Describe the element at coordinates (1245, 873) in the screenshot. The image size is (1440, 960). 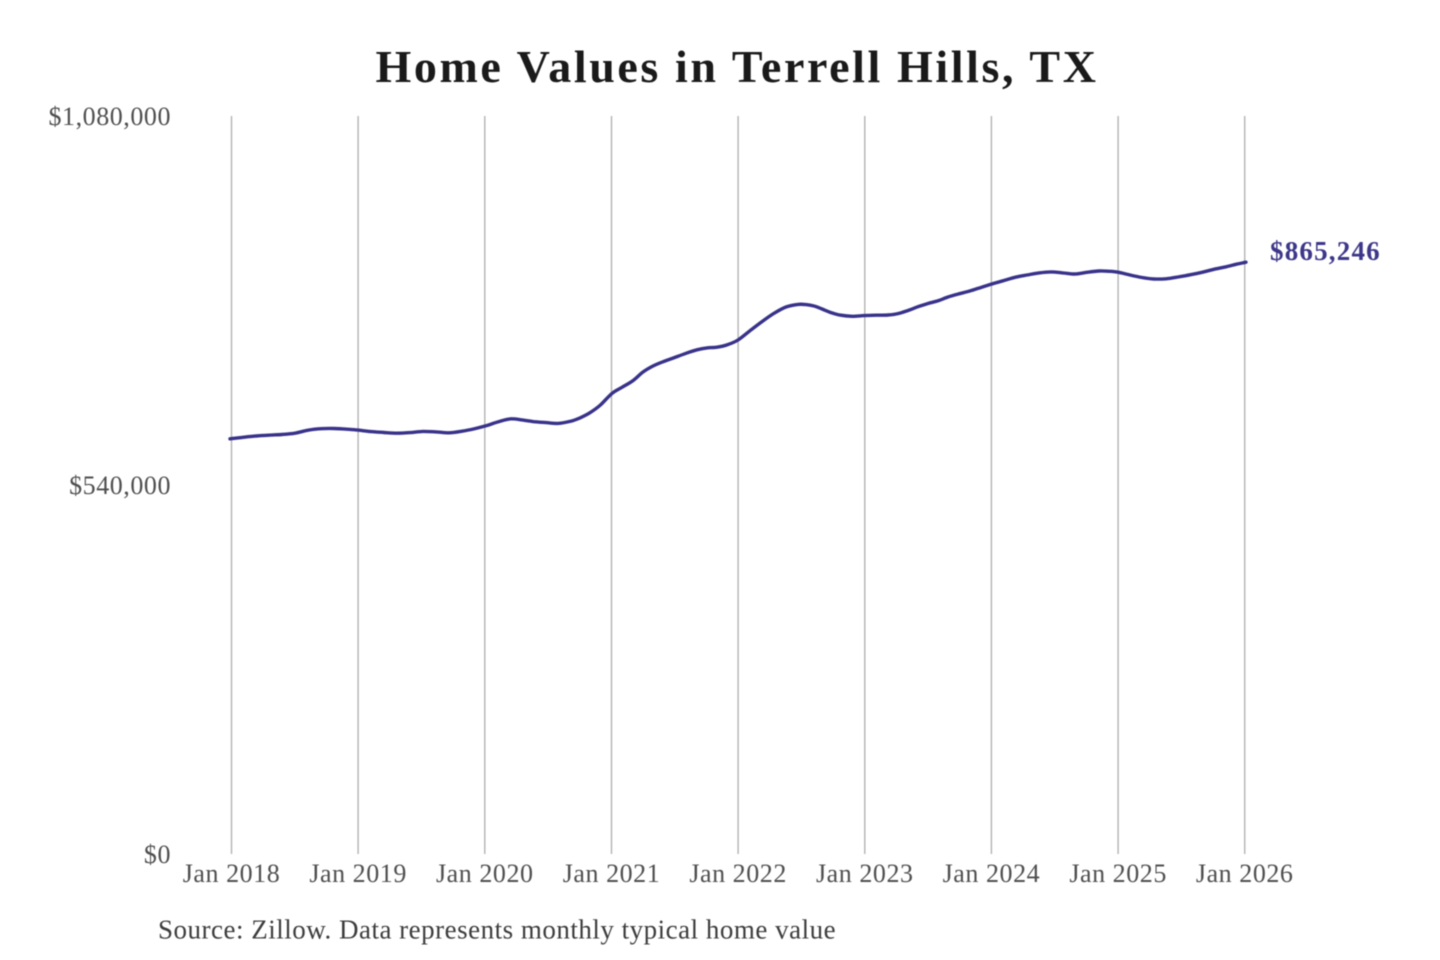
I see `svg-text: Jan 2026` at that location.